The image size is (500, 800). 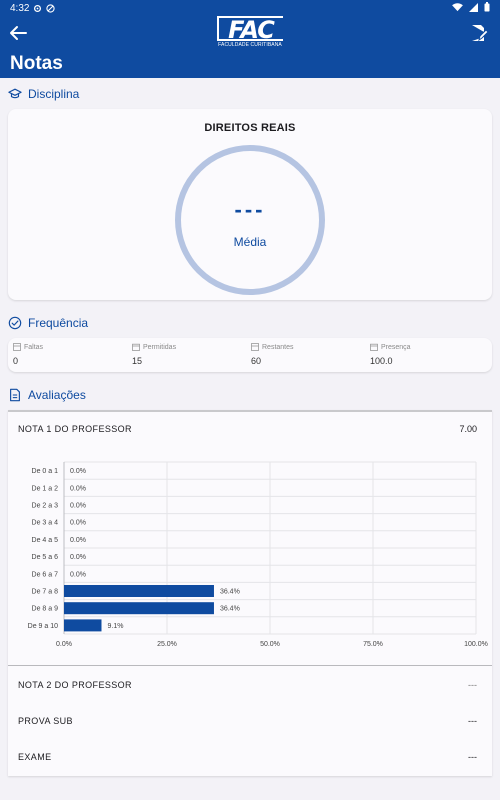 I want to click on prova-sub-value: ---, so click(x=472, y=721).